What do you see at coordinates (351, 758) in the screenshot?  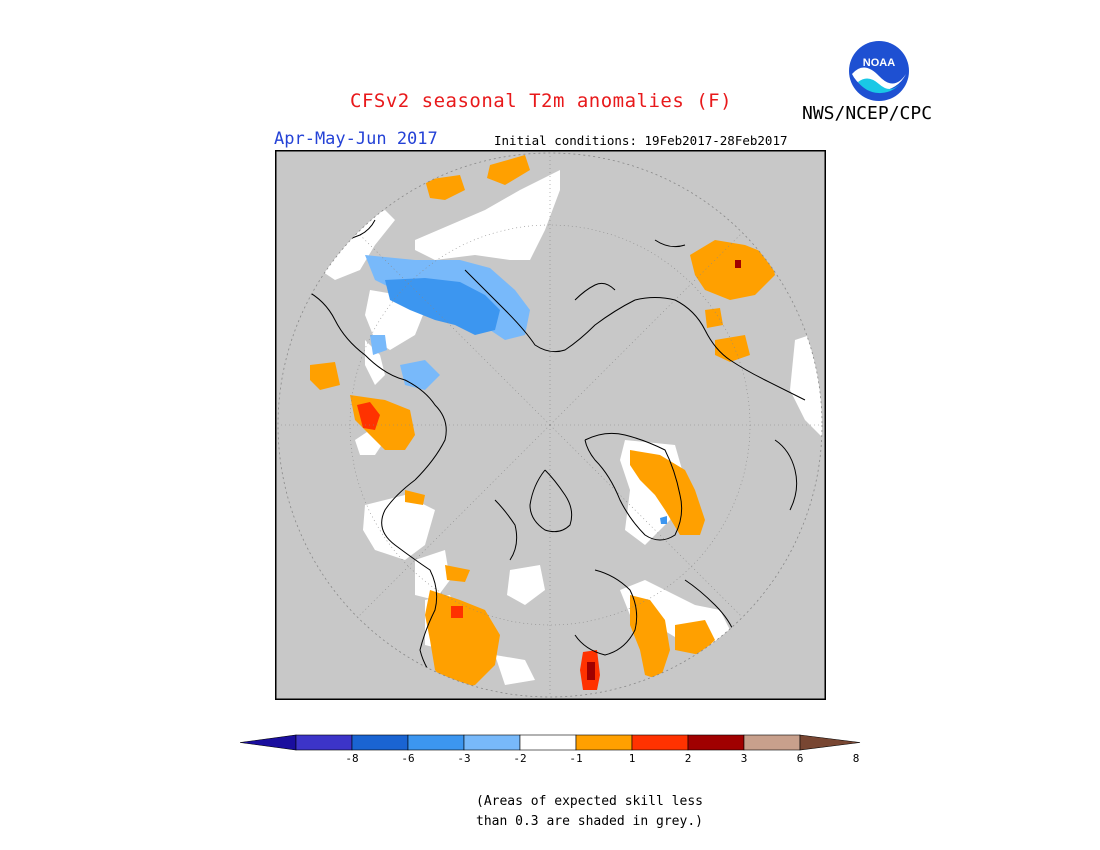 I see `legend-tick-label: -8` at bounding box center [351, 758].